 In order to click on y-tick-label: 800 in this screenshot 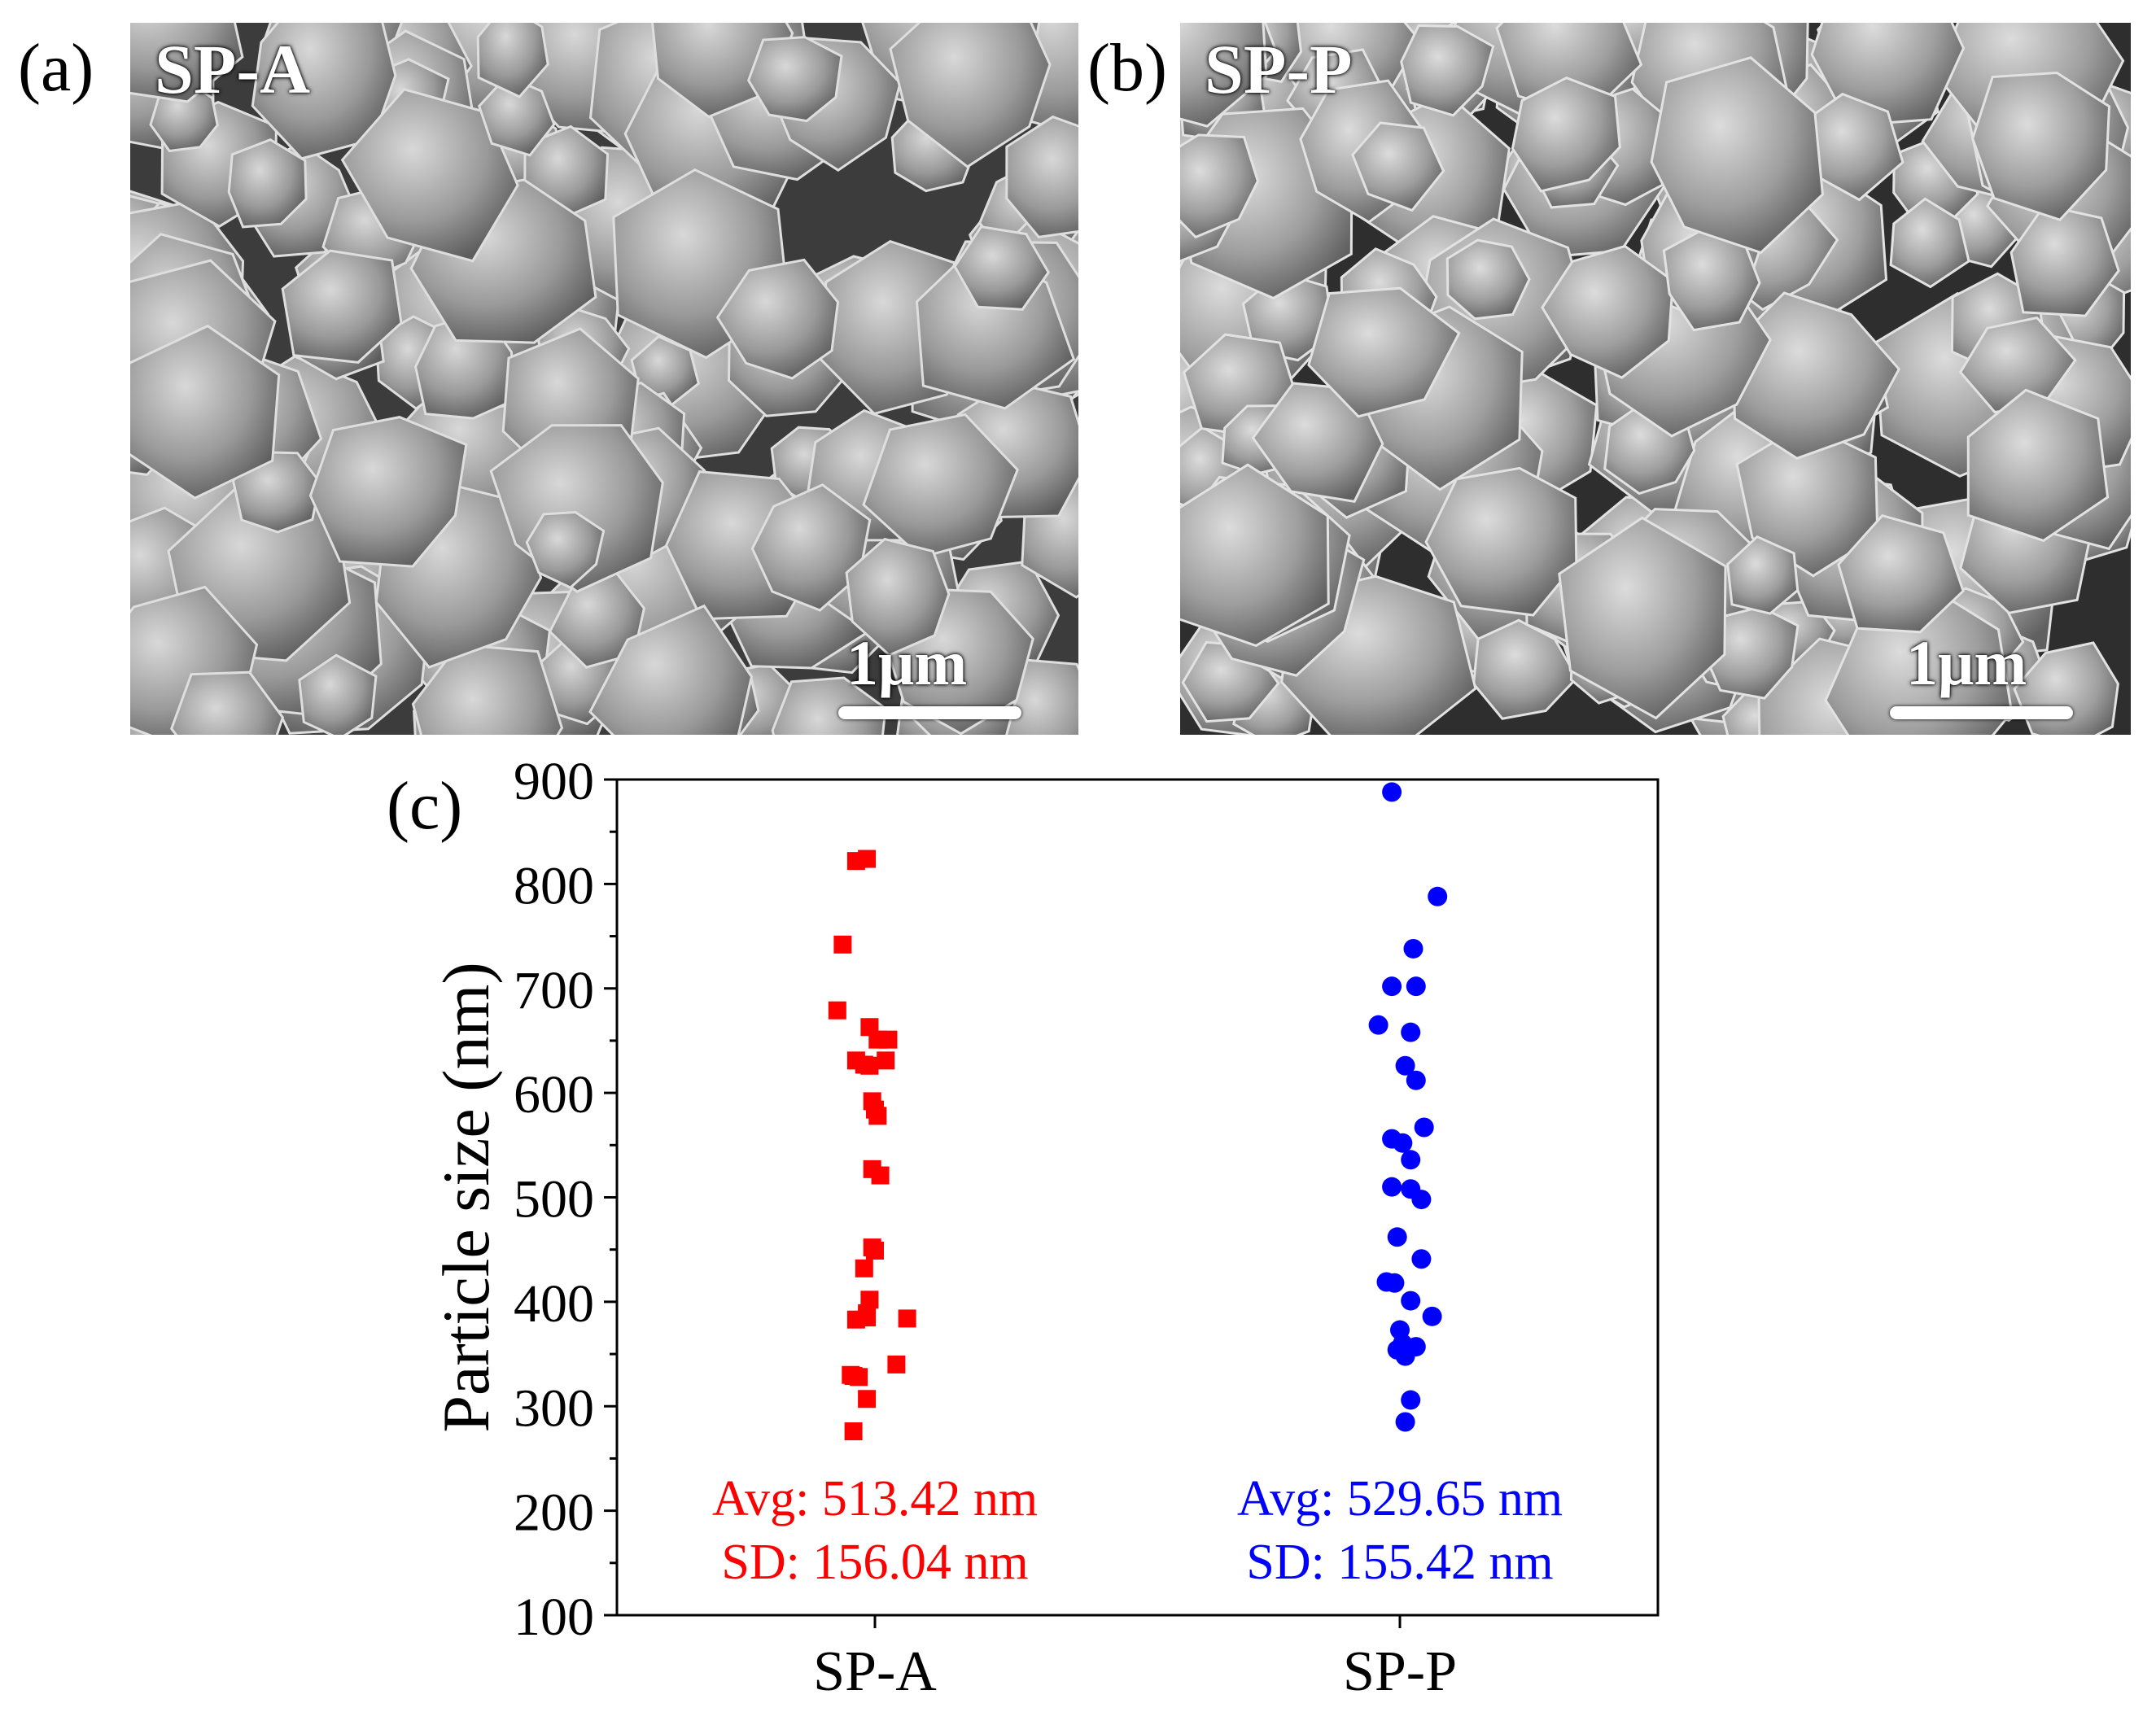, I will do `click(554, 885)`.